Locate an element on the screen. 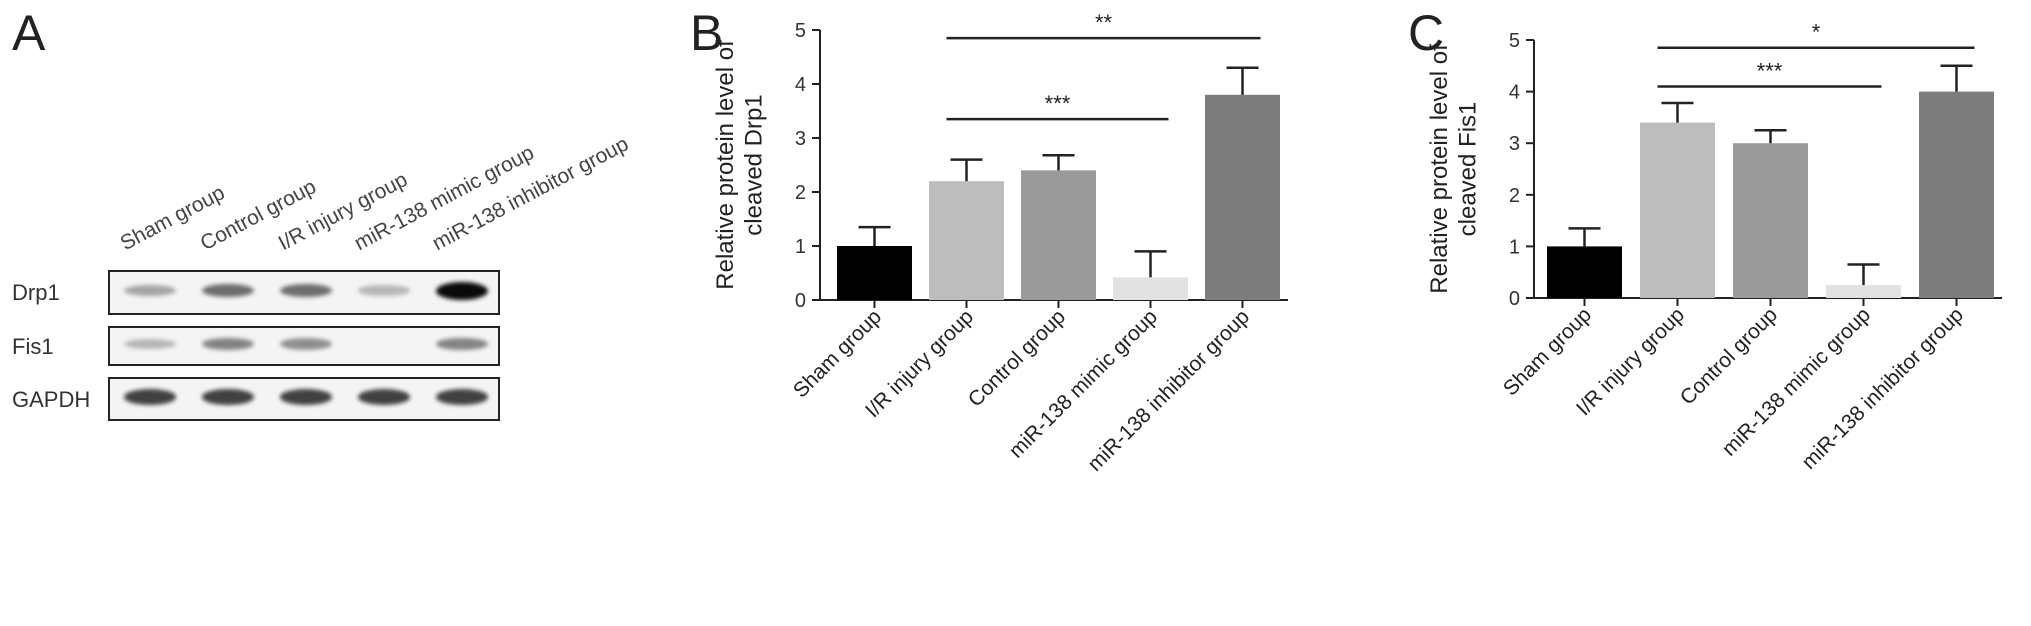 The width and height of the screenshot is (2031, 626). blot-row-label: Drp1 is located at coordinates (36, 292).